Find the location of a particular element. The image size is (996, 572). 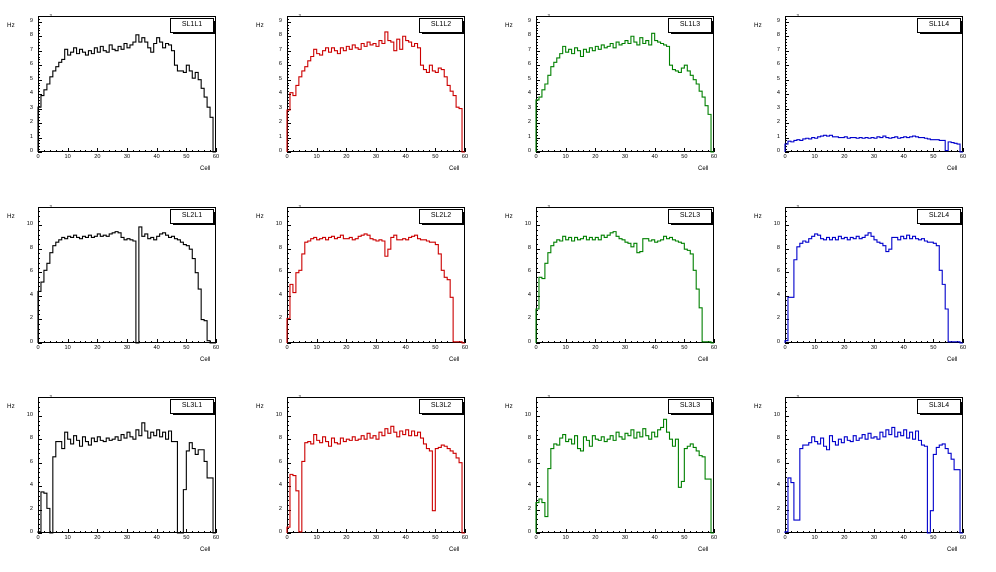

plot-pad-sl1l4: Hz×10301234567890102030405060CellSL1L4 is located at coordinates (871, 95).